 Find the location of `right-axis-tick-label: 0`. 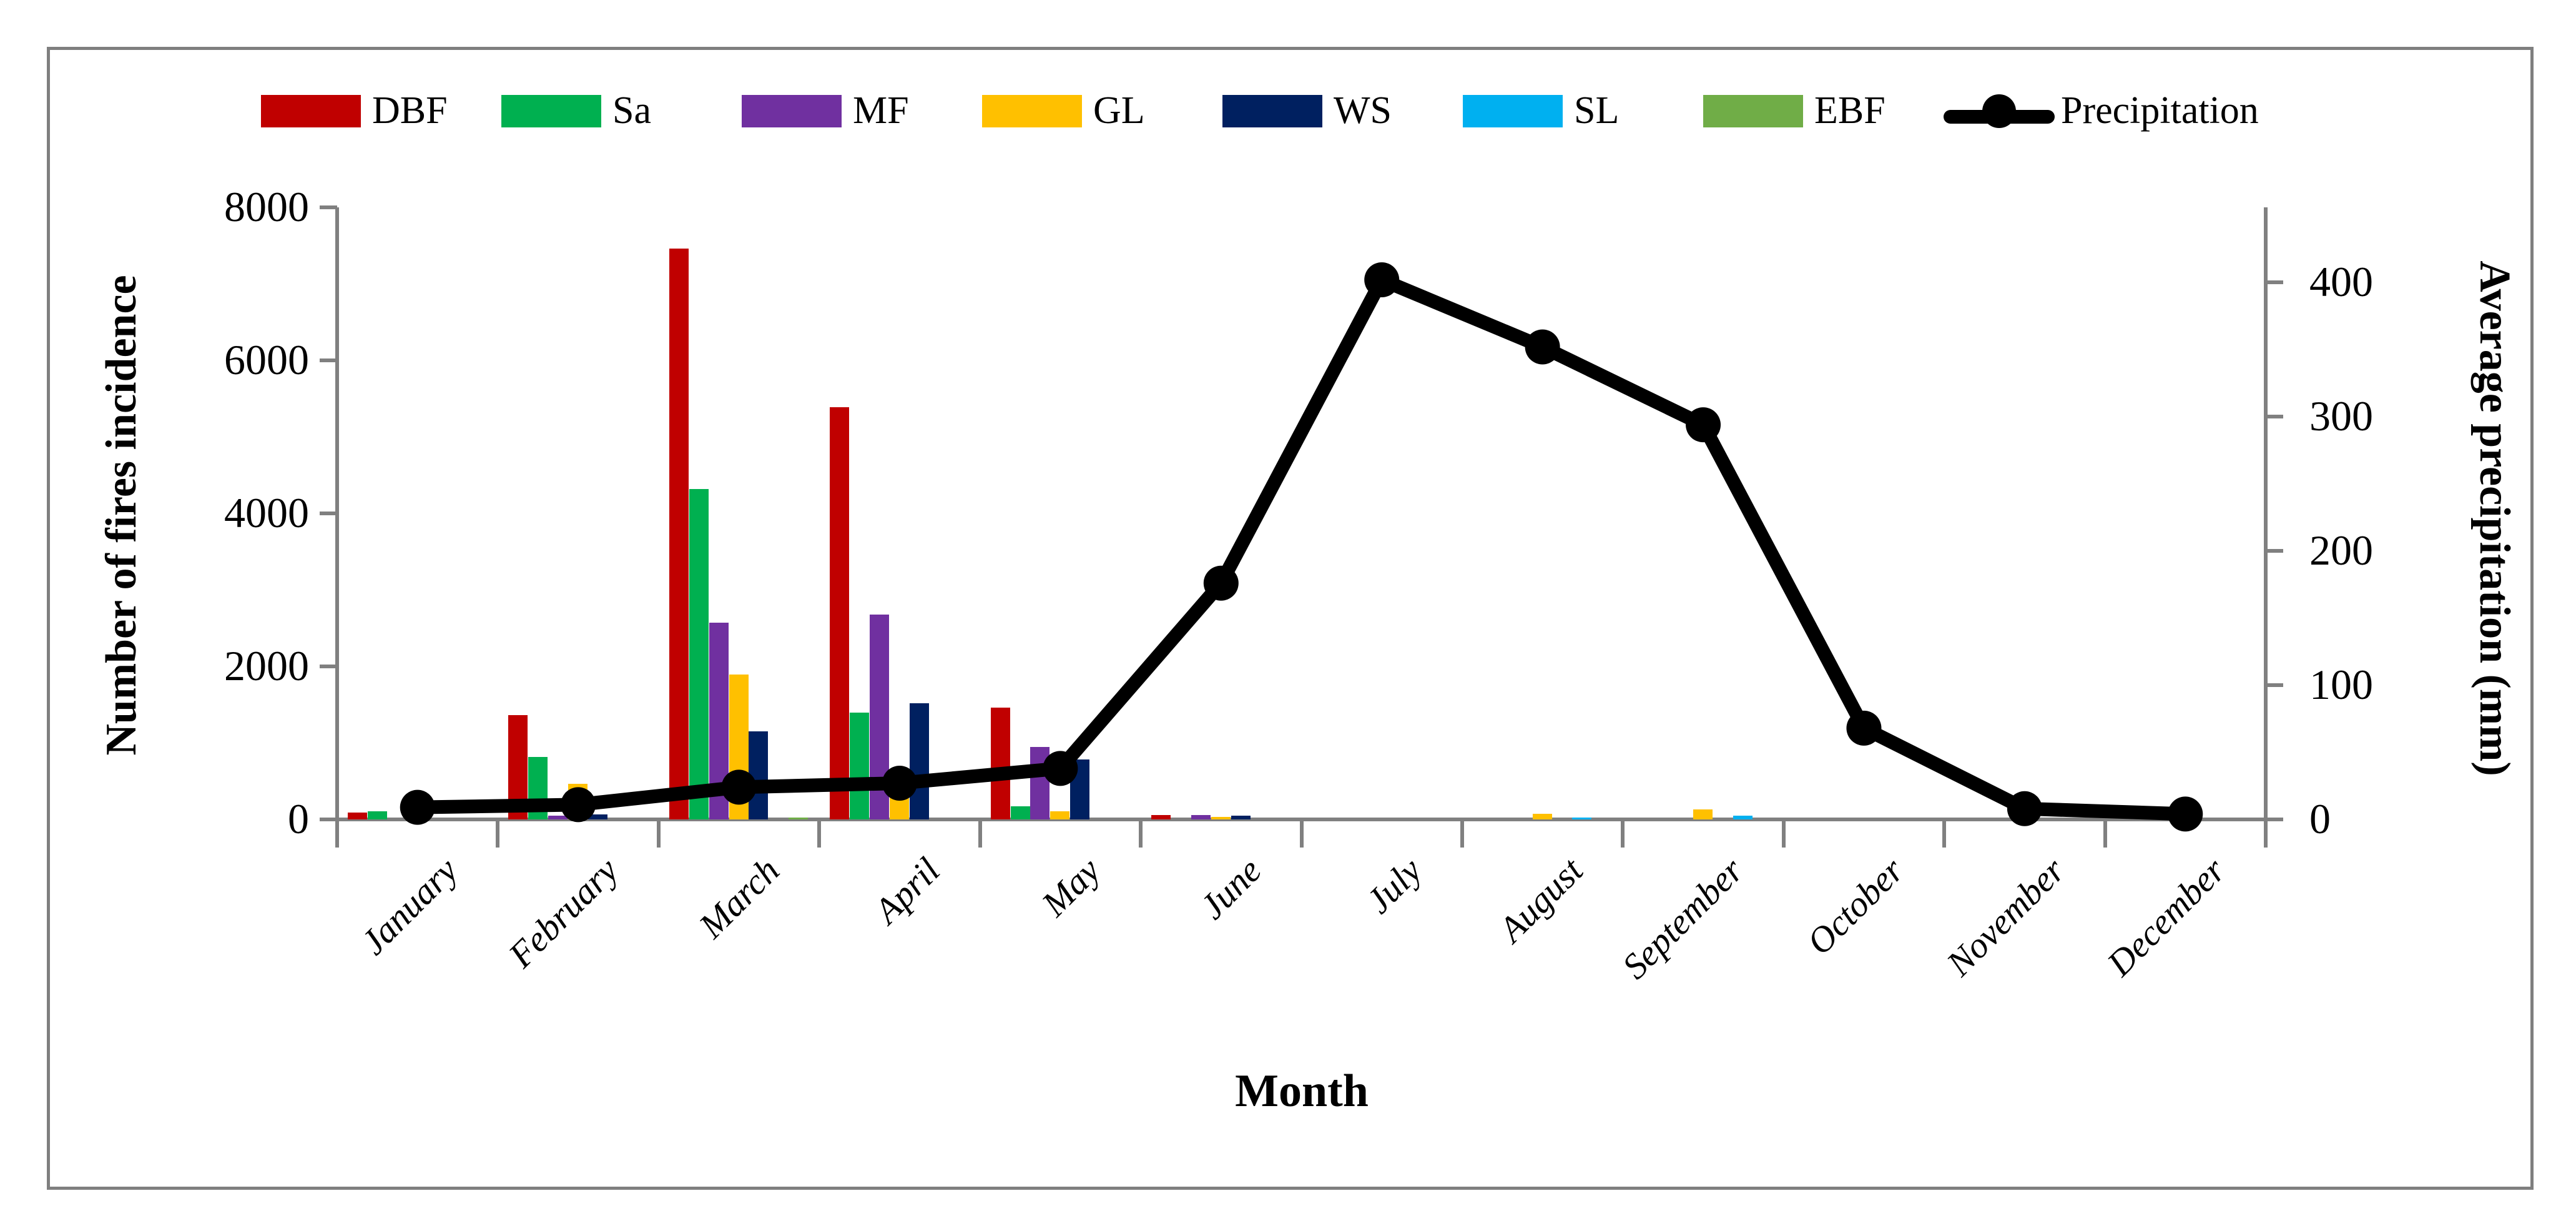

right-axis-tick-label: 0 is located at coordinates (2320, 819).